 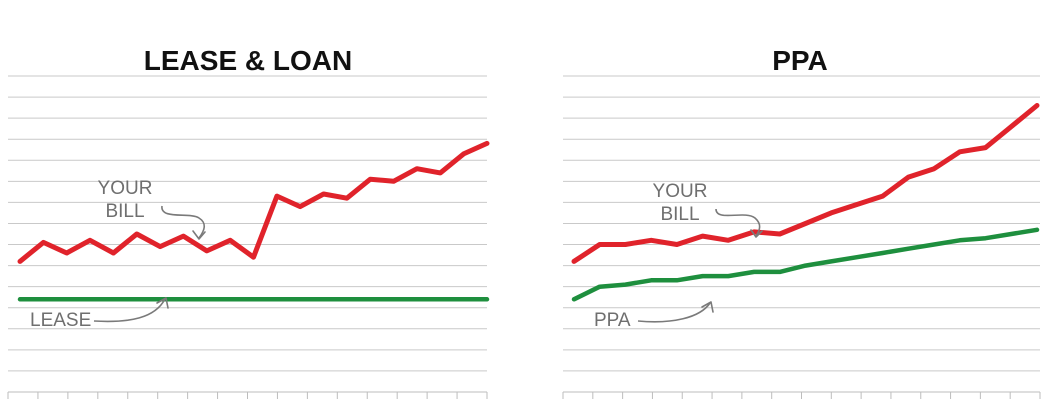 What do you see at coordinates (756, 233) in the screenshot?
I see `arrowhead-your-bill-right` at bounding box center [756, 233].